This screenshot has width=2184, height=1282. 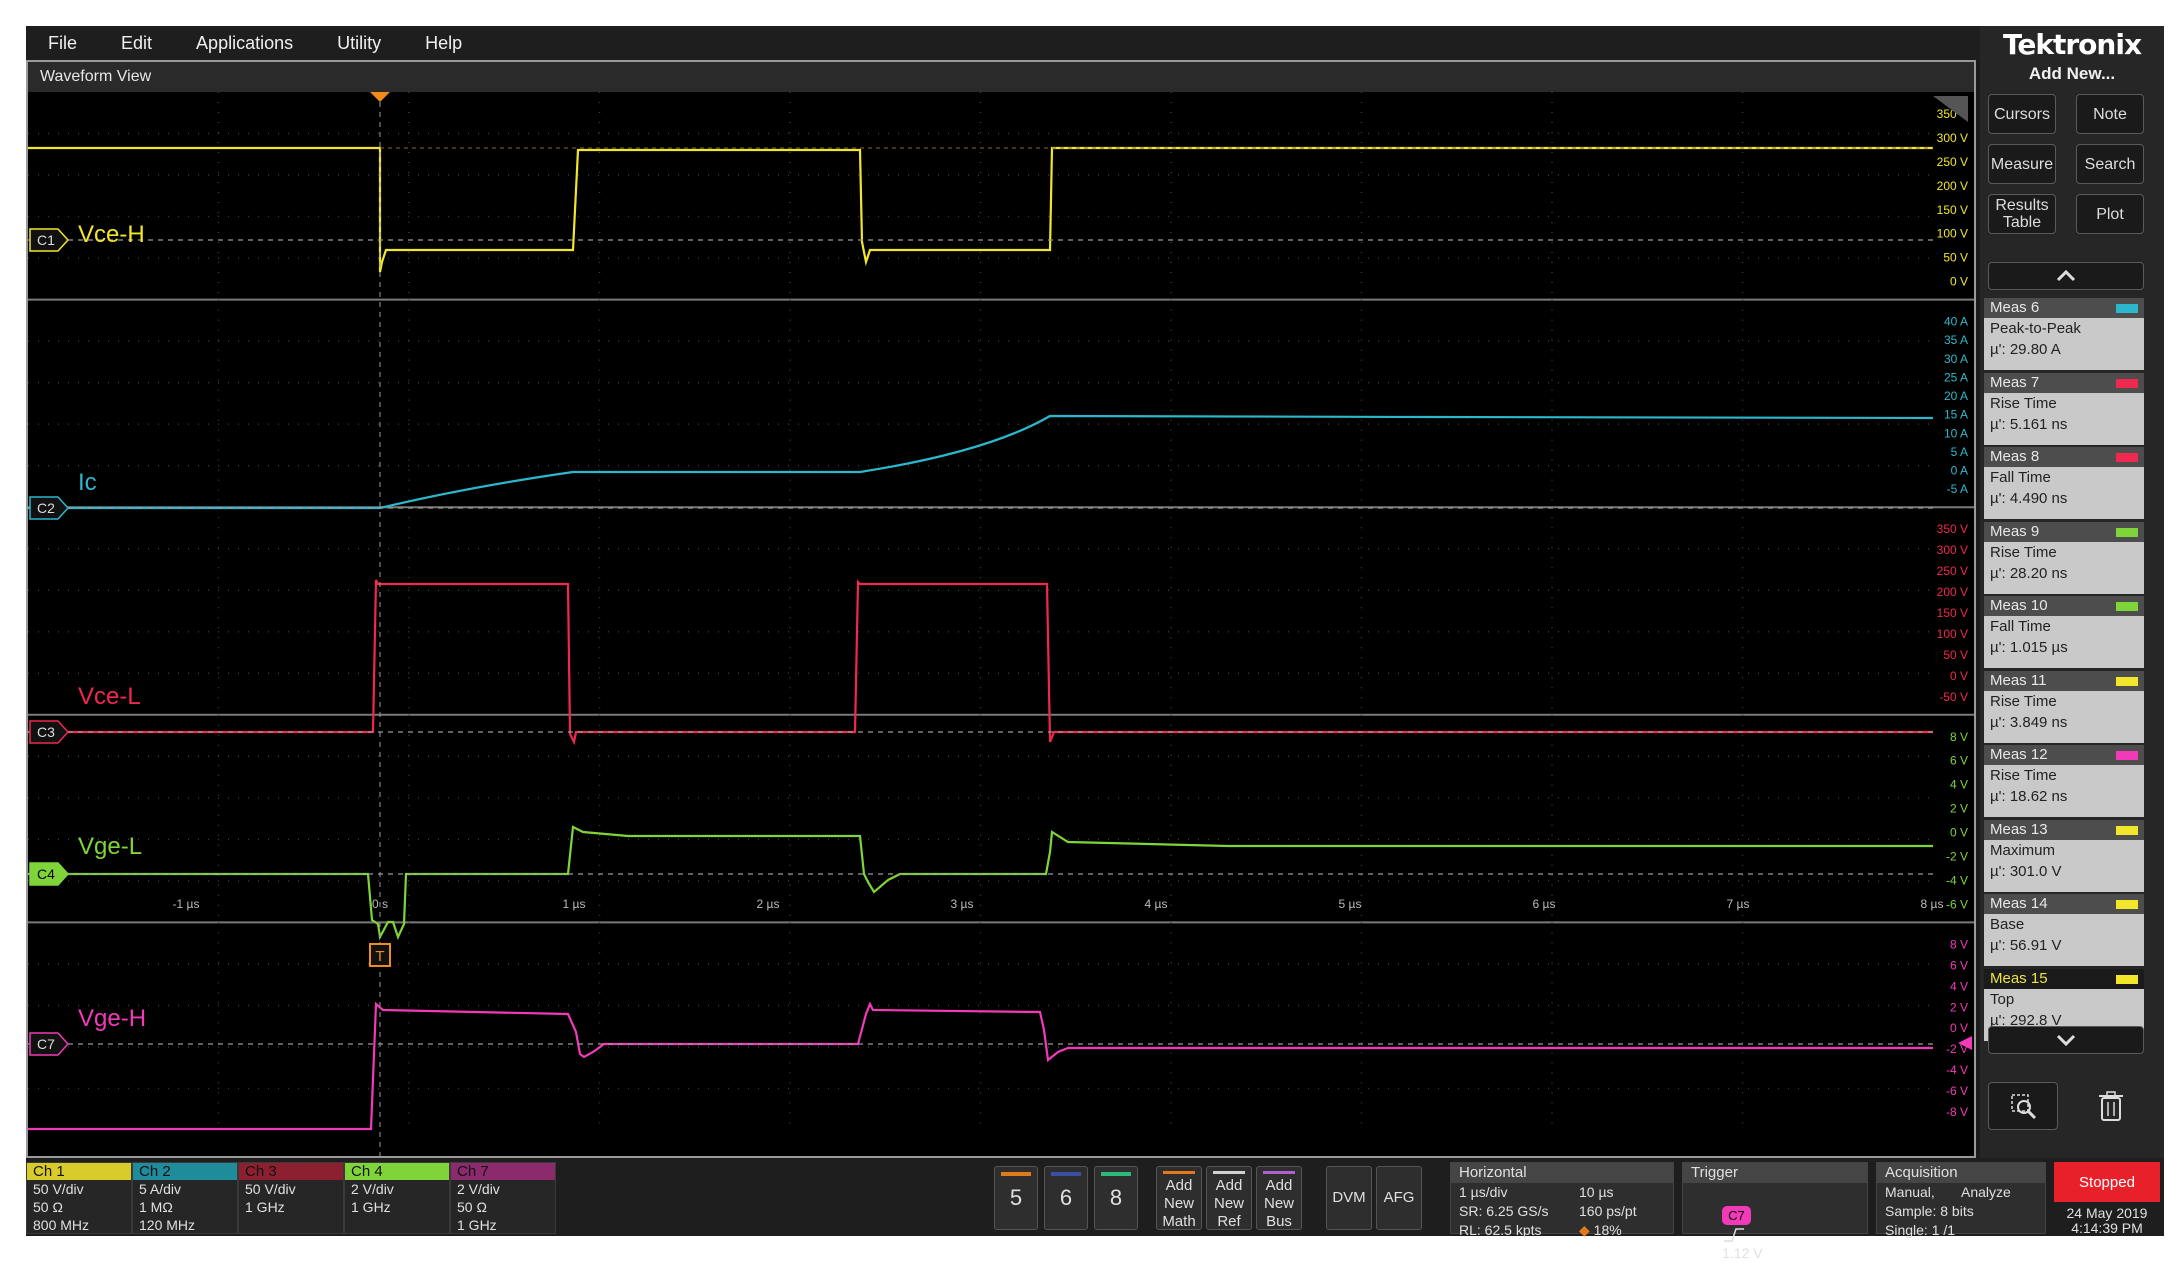 I want to click on measurement-badge: Meas 9 Rise Time µ': 28.20 ns, so click(x=2064, y=557).